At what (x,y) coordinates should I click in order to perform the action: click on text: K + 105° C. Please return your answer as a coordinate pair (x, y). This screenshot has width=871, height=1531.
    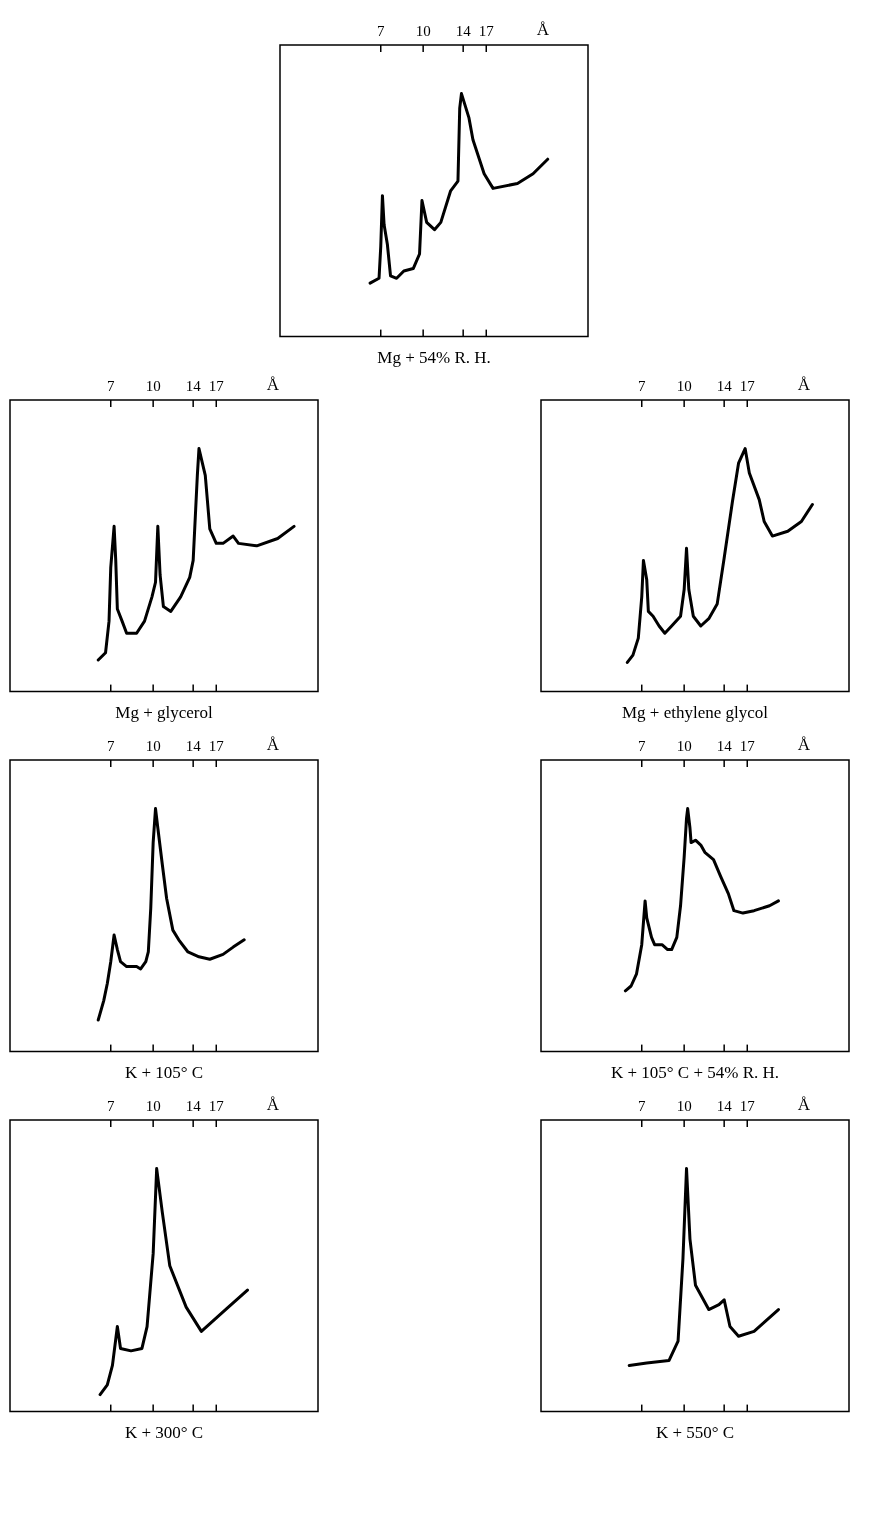
    Looking at the image, I should click on (164, 1073).